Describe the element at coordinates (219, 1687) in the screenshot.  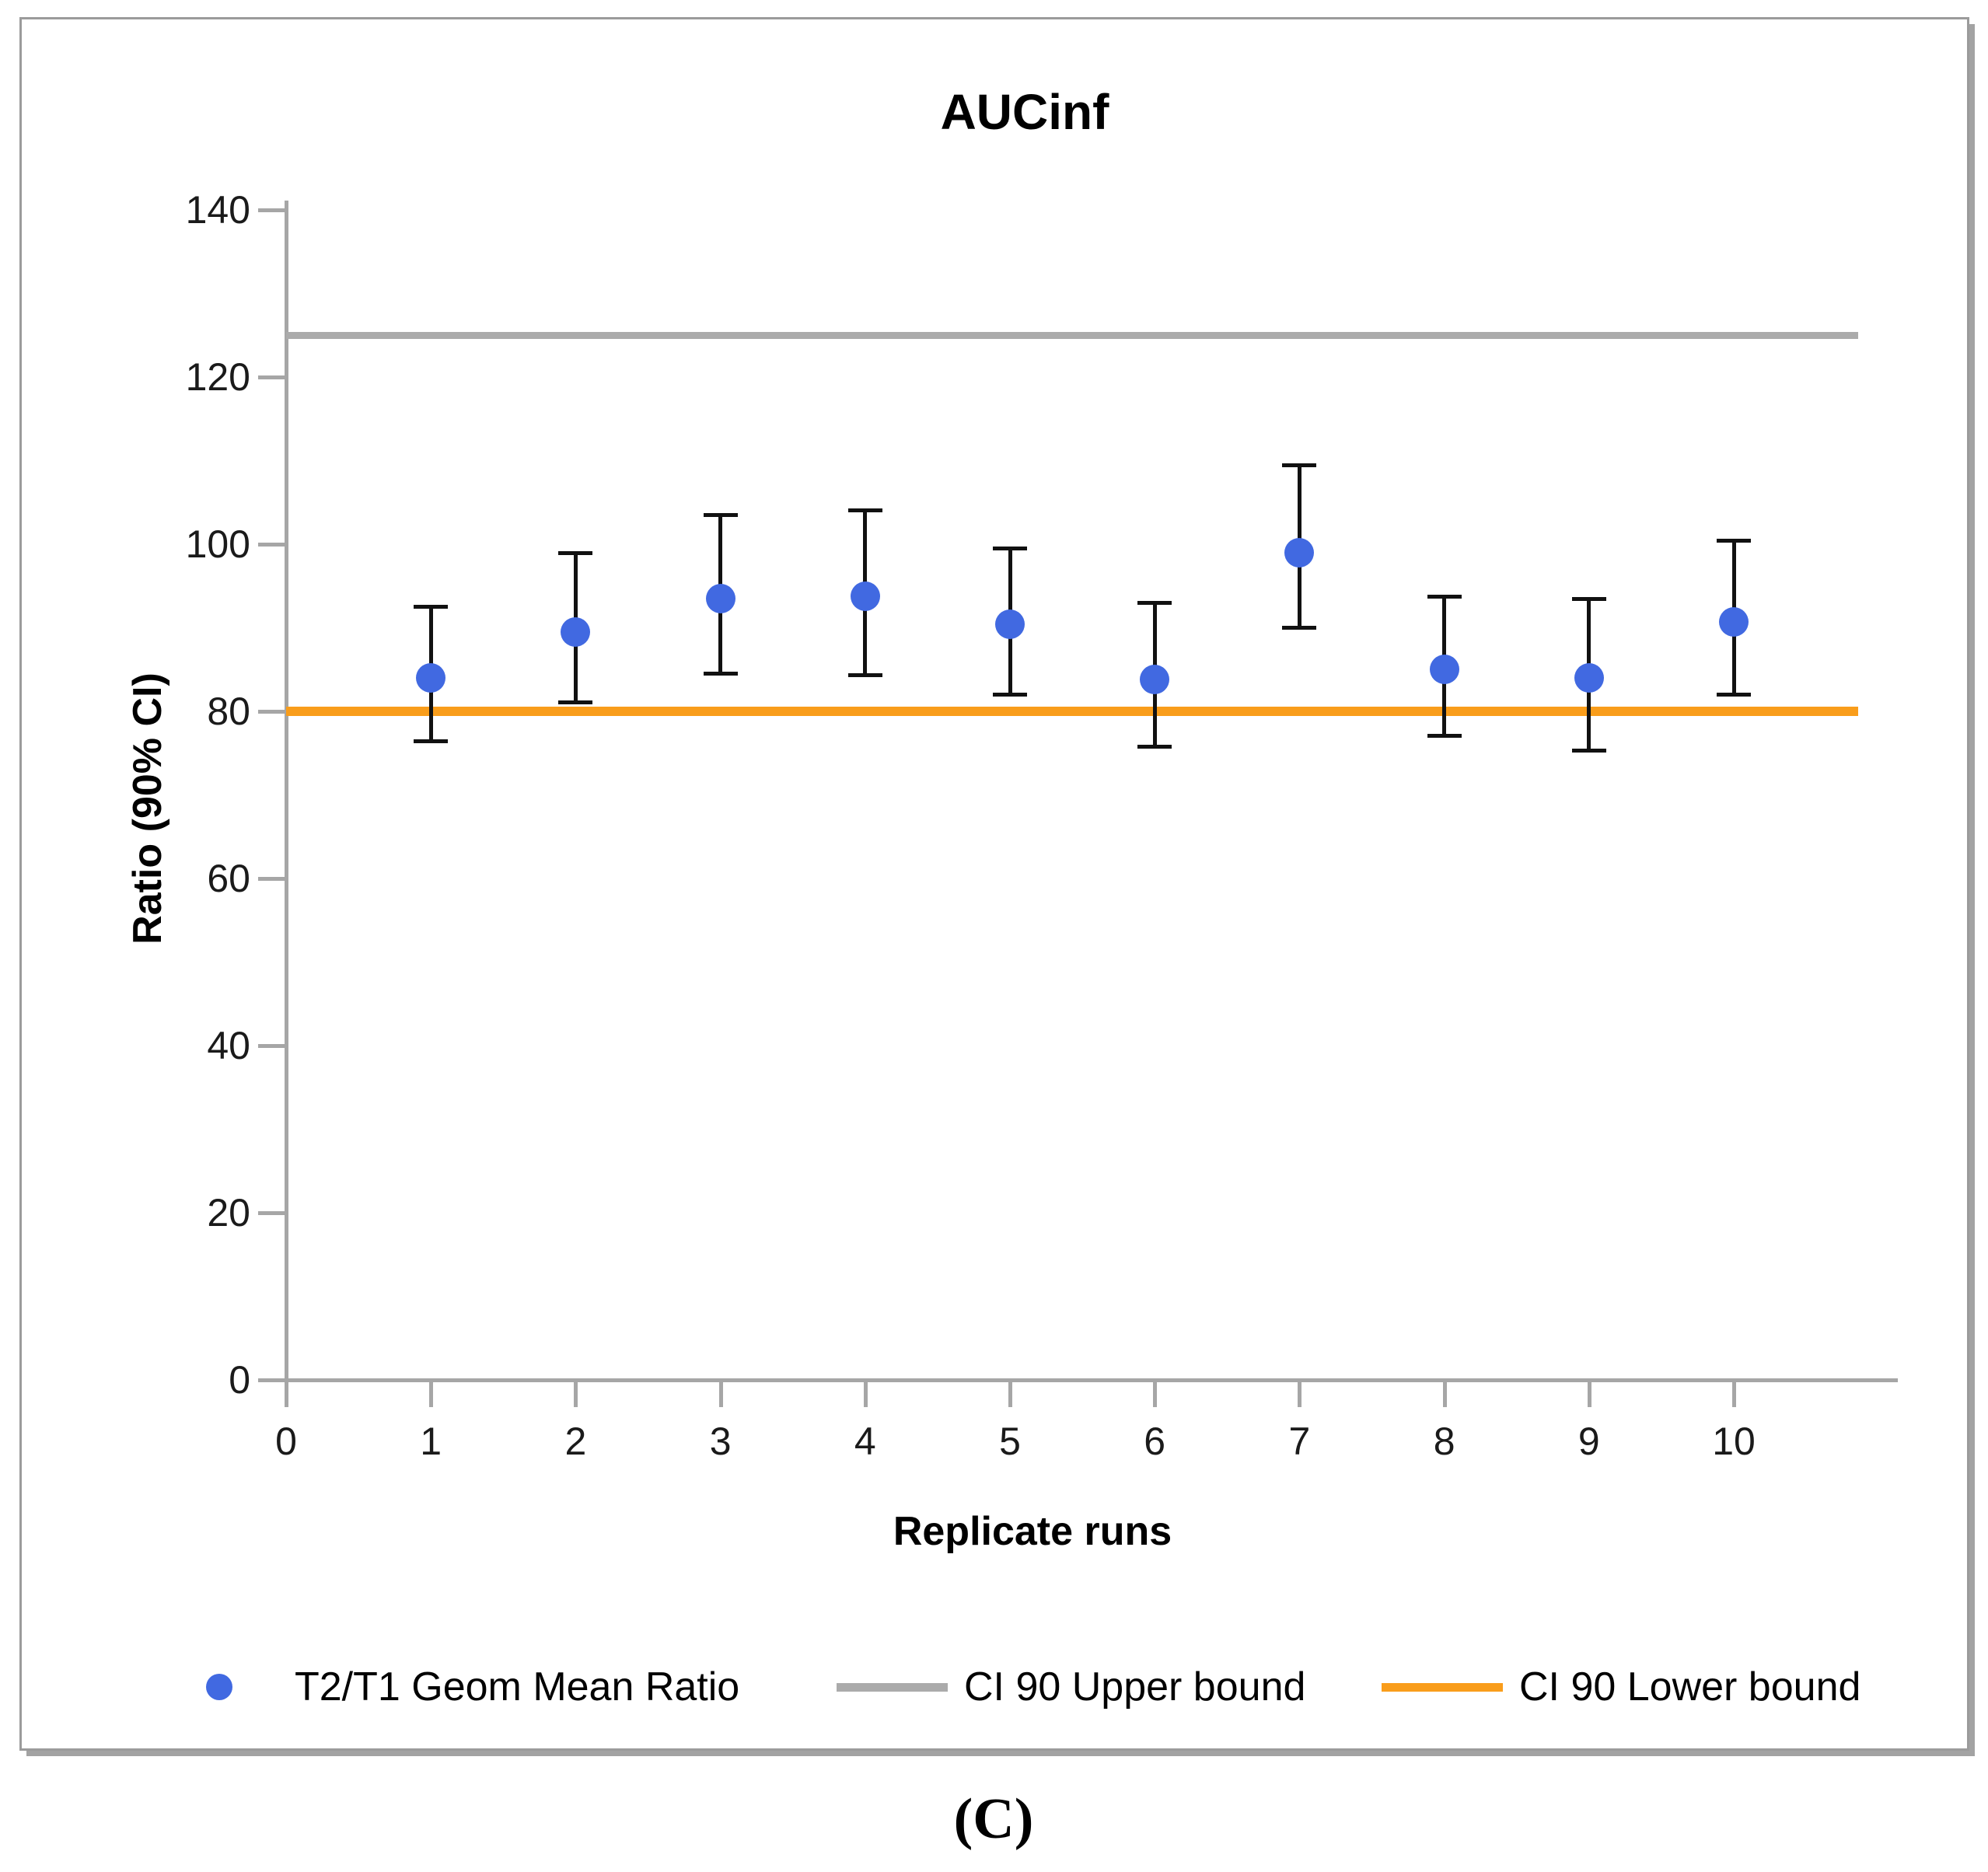
I see `legend-marker-geom-mean-ratio` at that location.